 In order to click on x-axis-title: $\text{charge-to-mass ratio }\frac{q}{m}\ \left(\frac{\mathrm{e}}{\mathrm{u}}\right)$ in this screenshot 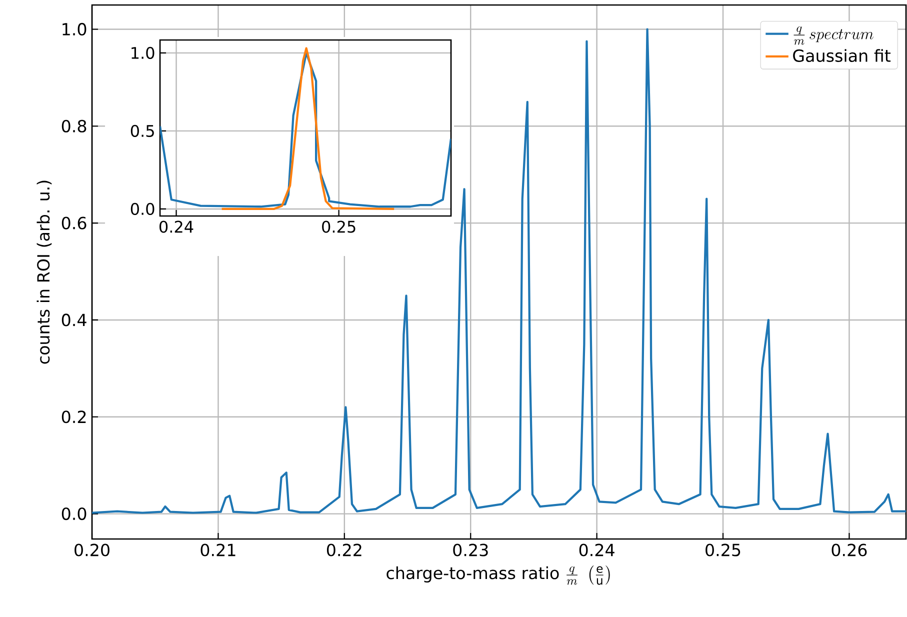, I will do `click(498, 575)`.